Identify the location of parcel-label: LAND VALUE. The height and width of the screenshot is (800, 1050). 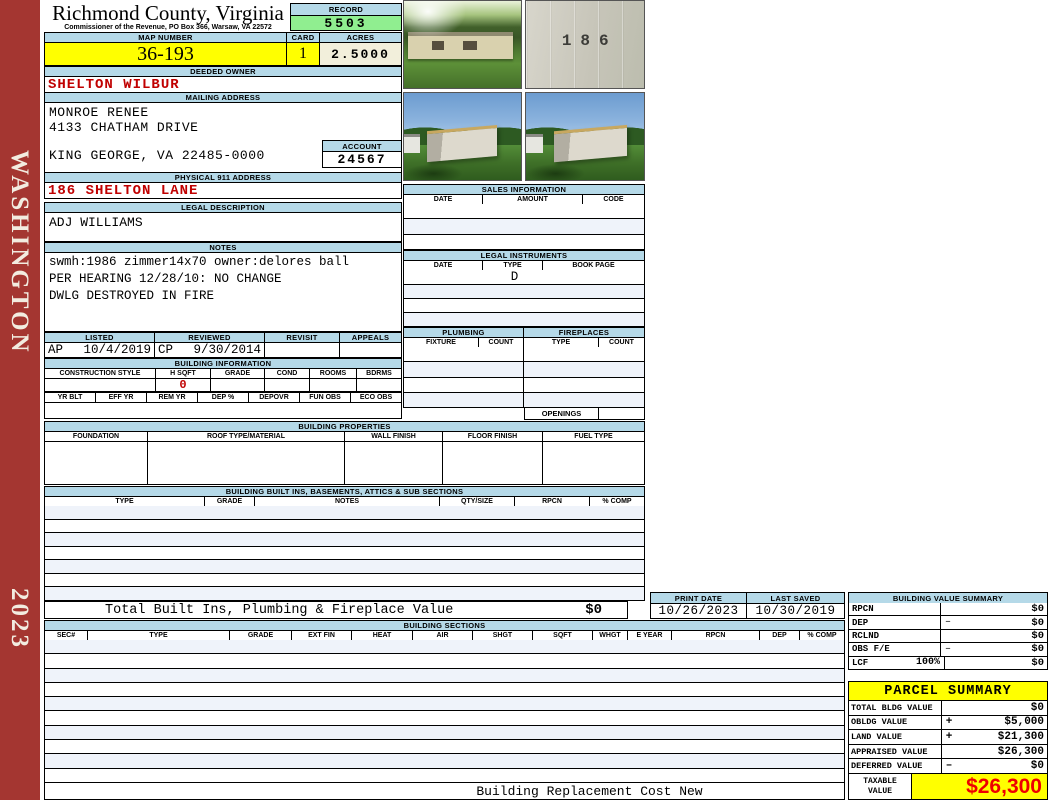
(895, 737).